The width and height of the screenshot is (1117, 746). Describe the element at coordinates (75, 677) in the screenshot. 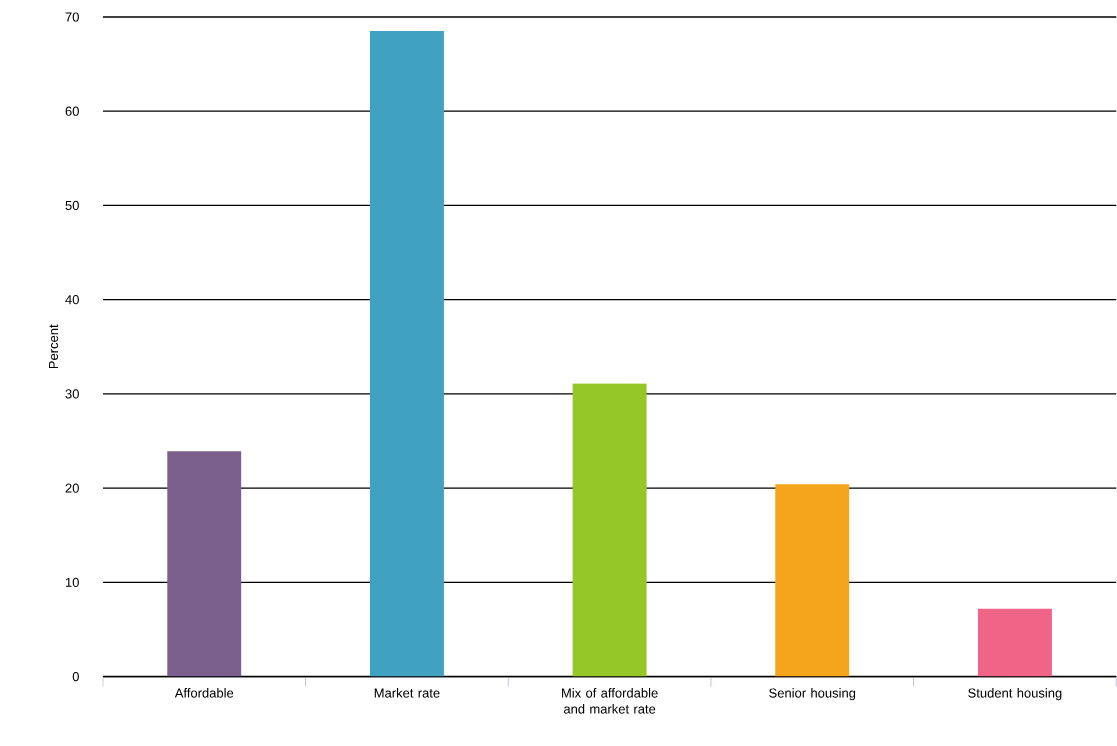

I see `y-tick-label: 0` at that location.